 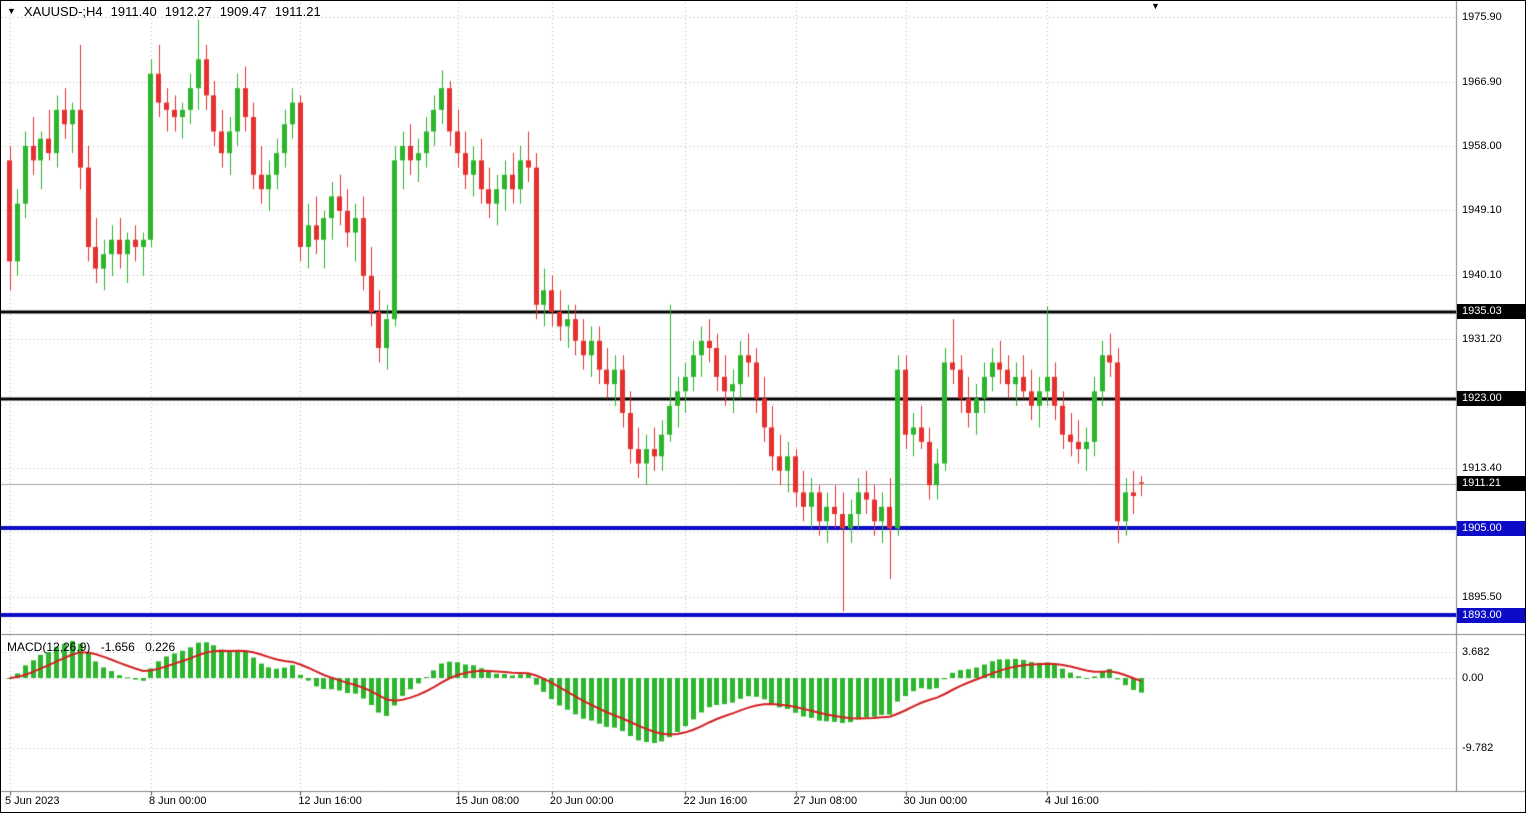 I want to click on macd-main-value: -1.656, so click(x=117, y=647).